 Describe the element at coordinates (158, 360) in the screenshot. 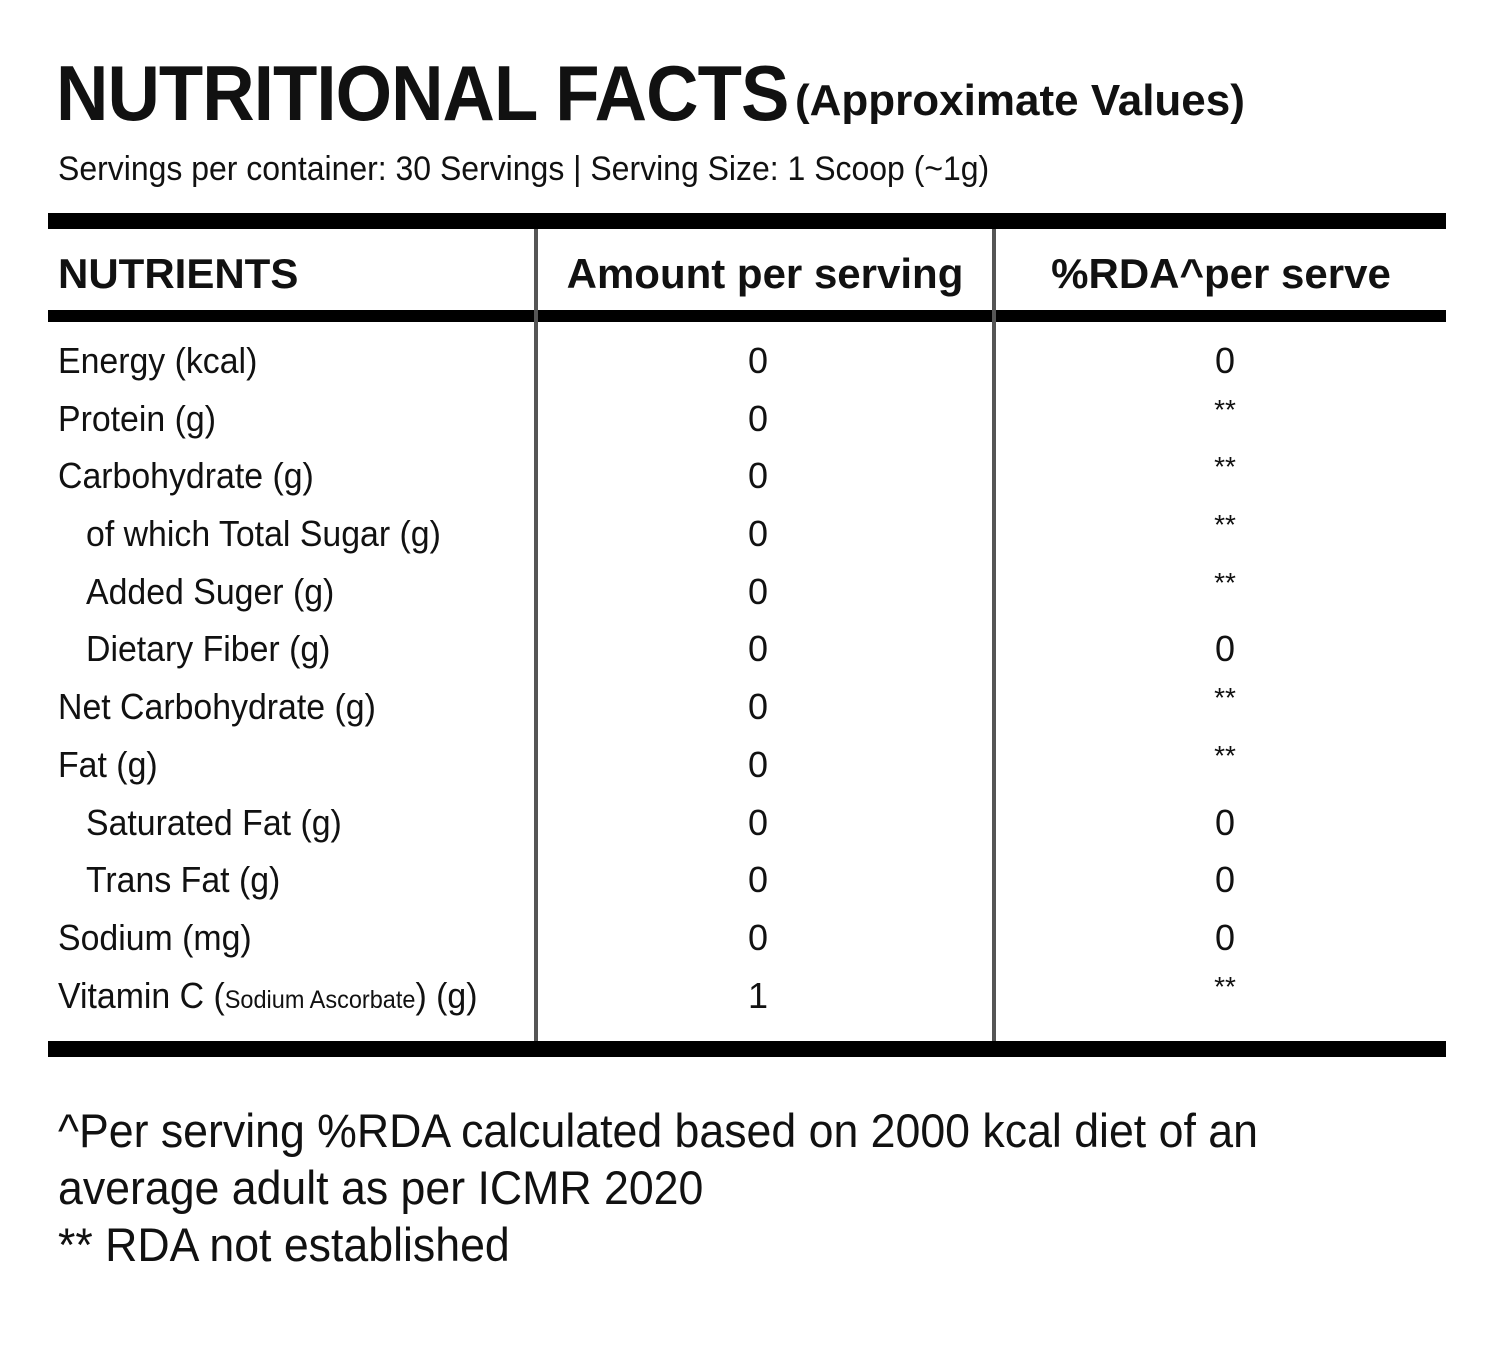

I see `nutrient-name: Energy (kcal)` at that location.